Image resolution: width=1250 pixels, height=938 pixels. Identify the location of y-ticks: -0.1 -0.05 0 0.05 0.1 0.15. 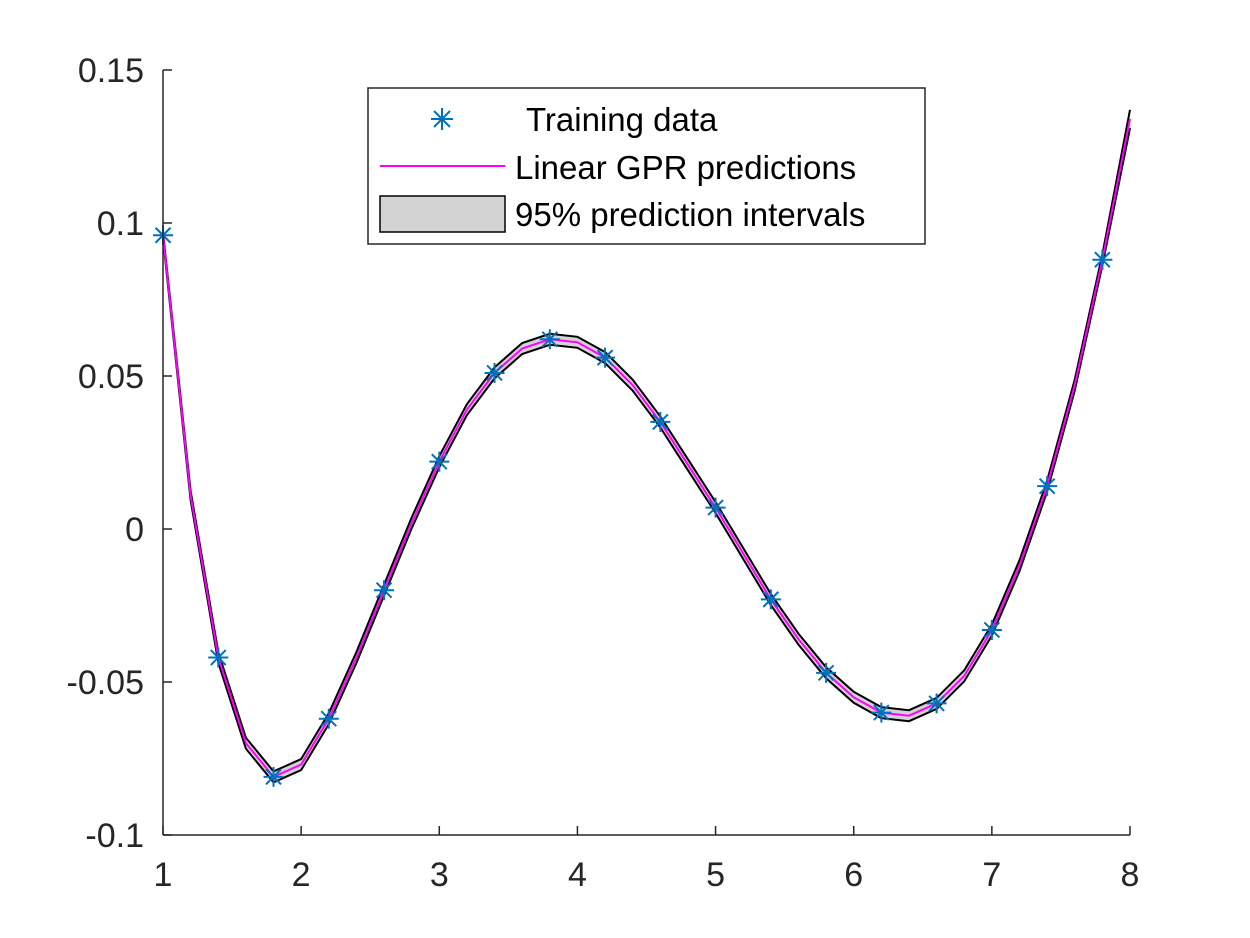
(119, 453).